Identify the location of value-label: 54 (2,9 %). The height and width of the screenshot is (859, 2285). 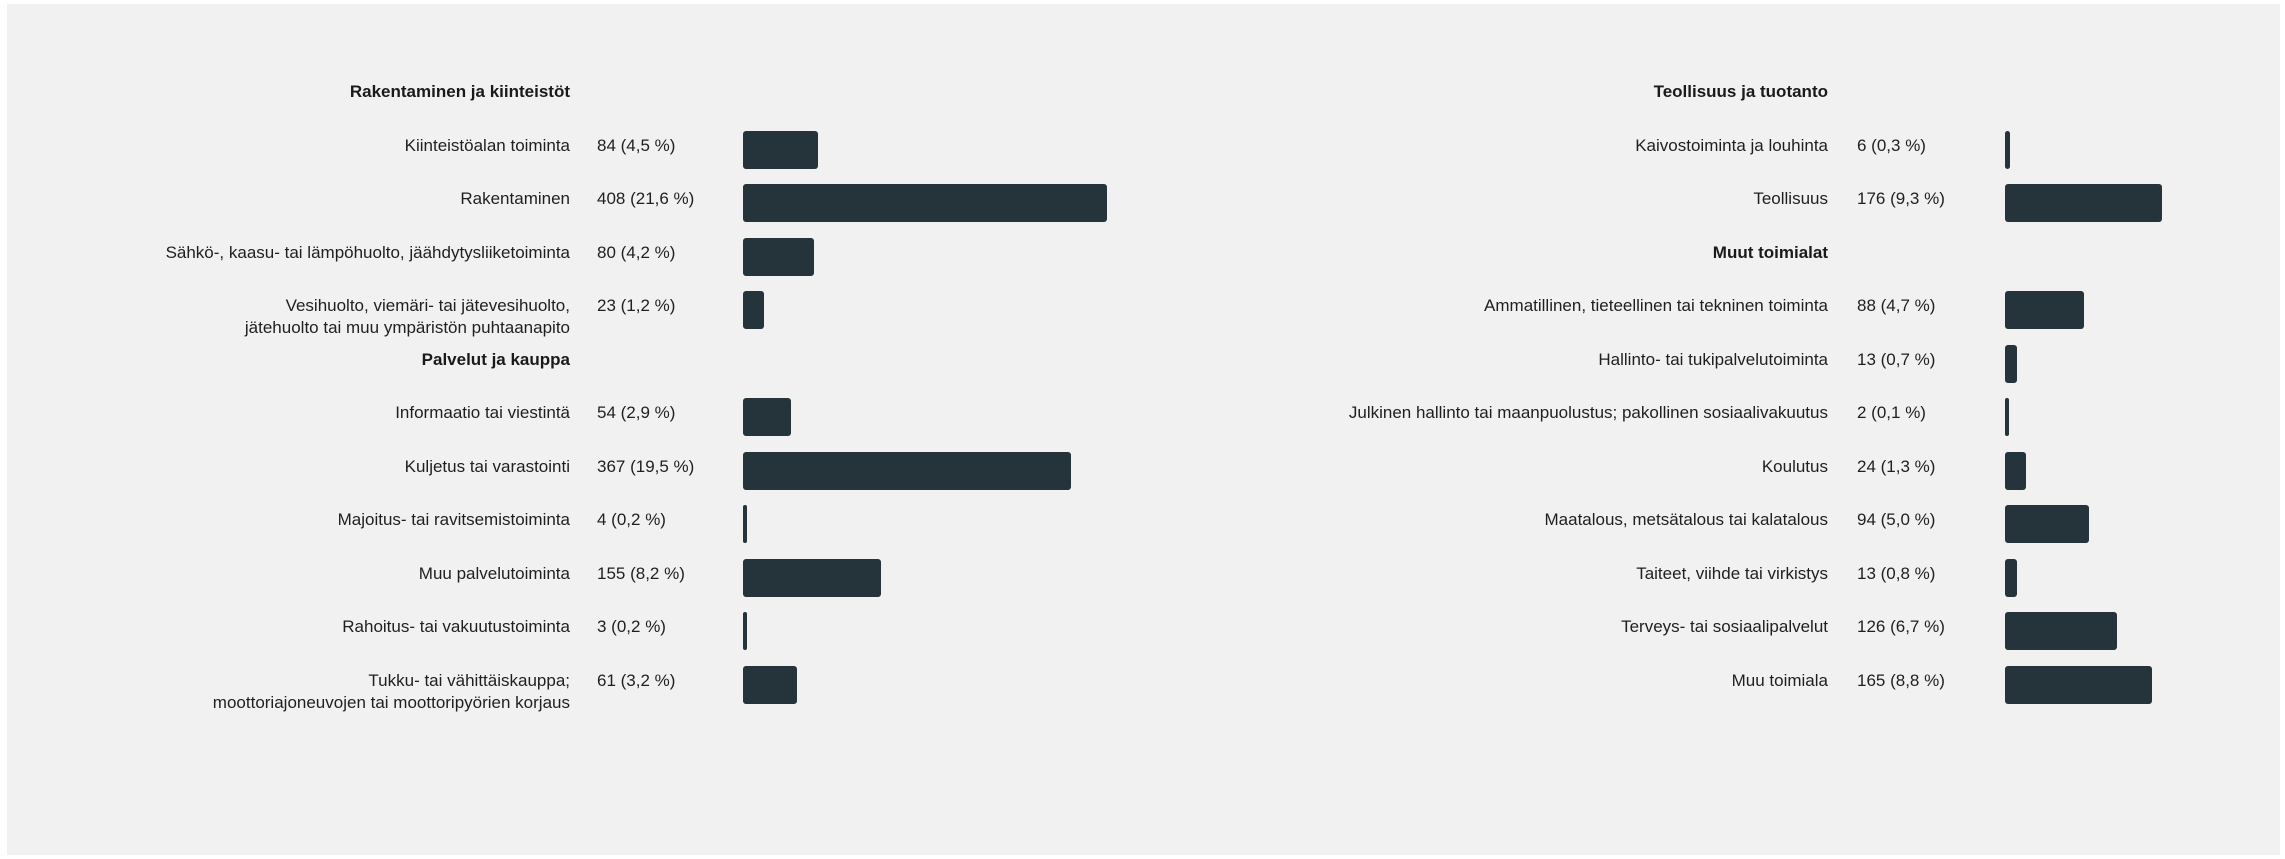
(636, 412).